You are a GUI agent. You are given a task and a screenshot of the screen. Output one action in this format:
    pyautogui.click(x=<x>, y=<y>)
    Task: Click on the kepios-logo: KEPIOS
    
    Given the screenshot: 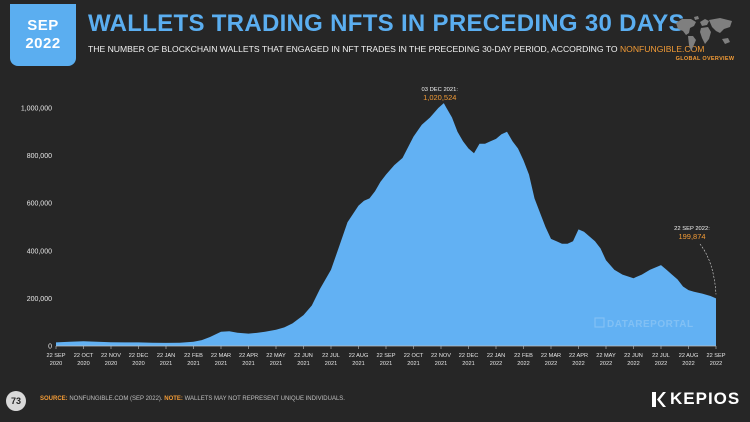 What is the action you would take?
    pyautogui.click(x=696, y=399)
    